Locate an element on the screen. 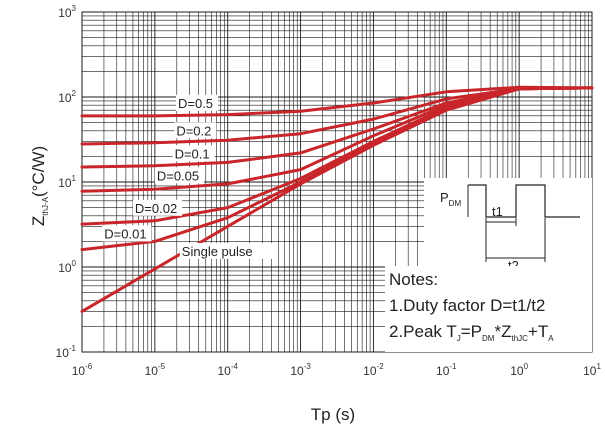 Image resolution: width=605 pixels, height=437 pixels. notes-line-1: 1.Duty factor D=t1/t2 is located at coordinates (467, 305).